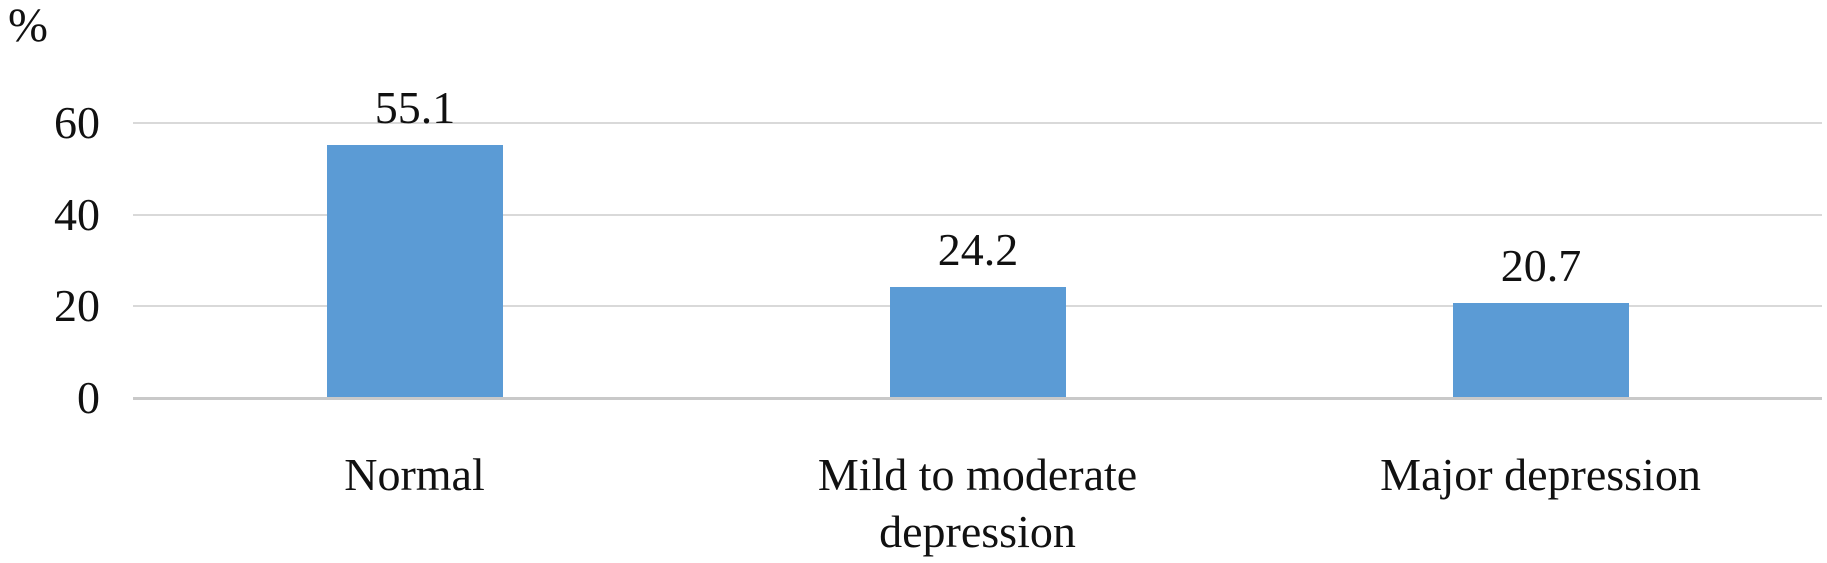  I want to click on y-axis-unit-label: %, so click(28, 26).